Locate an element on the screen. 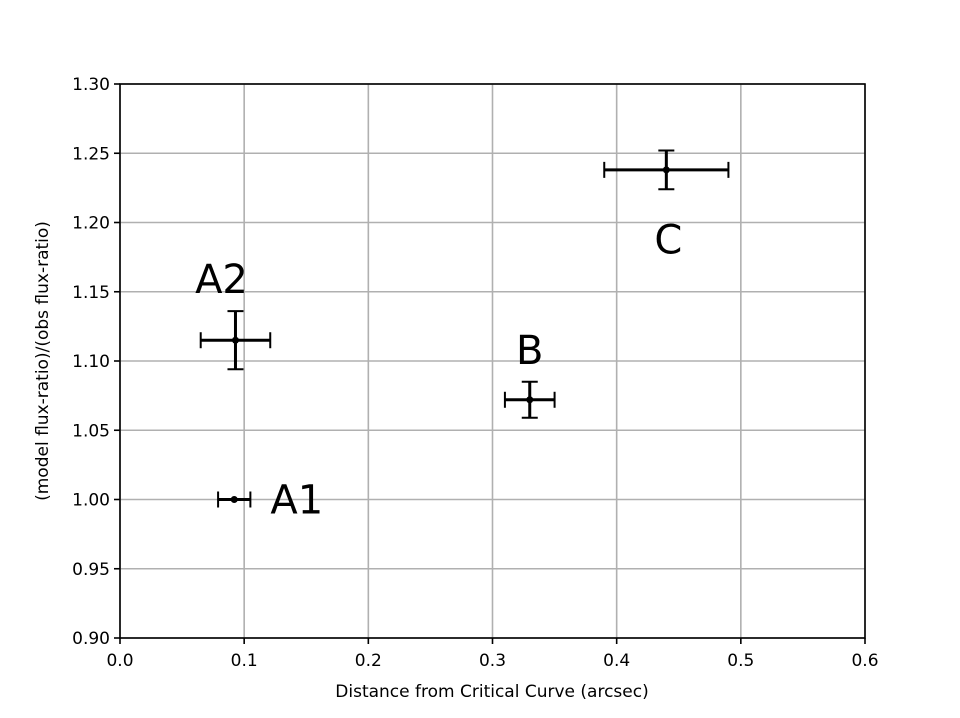 The width and height of the screenshot is (960, 718). point-label: A2 is located at coordinates (221, 280).